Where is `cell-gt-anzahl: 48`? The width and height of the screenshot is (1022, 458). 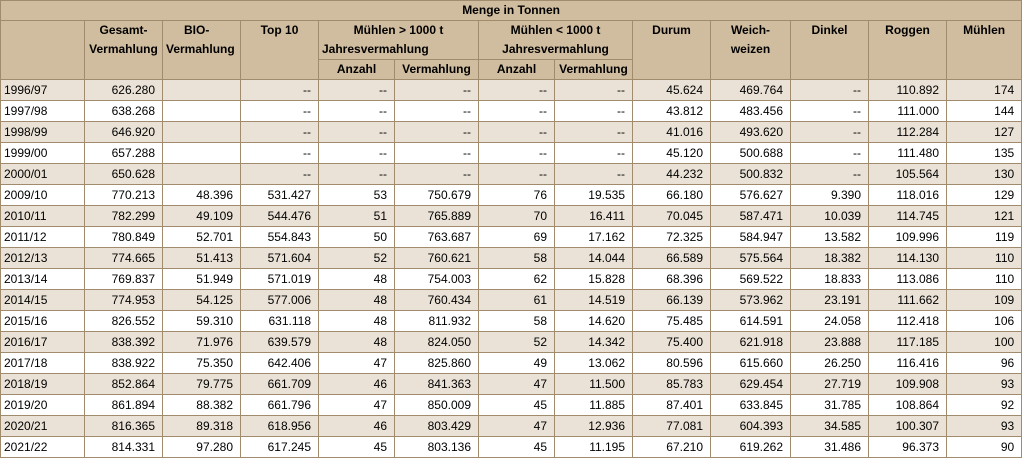 cell-gt-anzahl: 48 is located at coordinates (356, 342).